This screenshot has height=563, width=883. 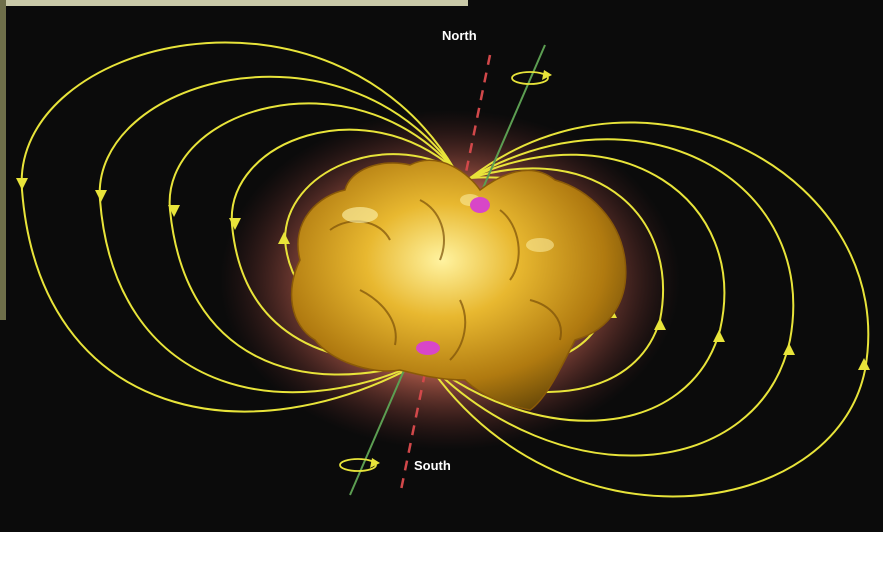 I want to click on bottom-strip, so click(x=441, y=545).